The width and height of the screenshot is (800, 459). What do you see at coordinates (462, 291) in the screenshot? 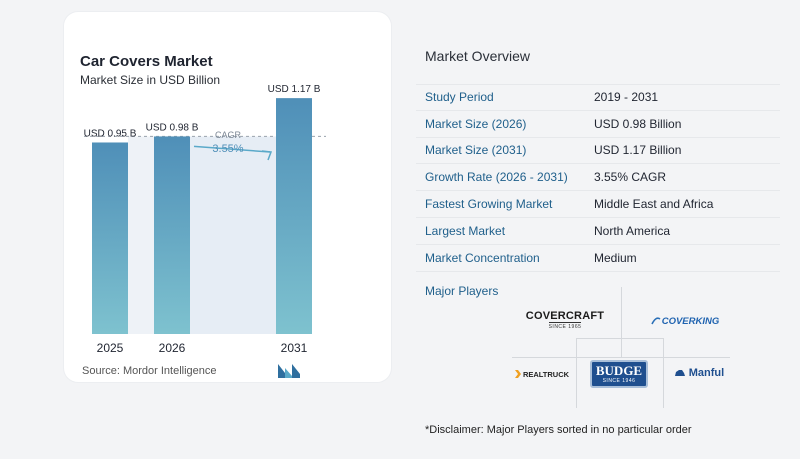
I see `players-title: Major Players` at bounding box center [462, 291].